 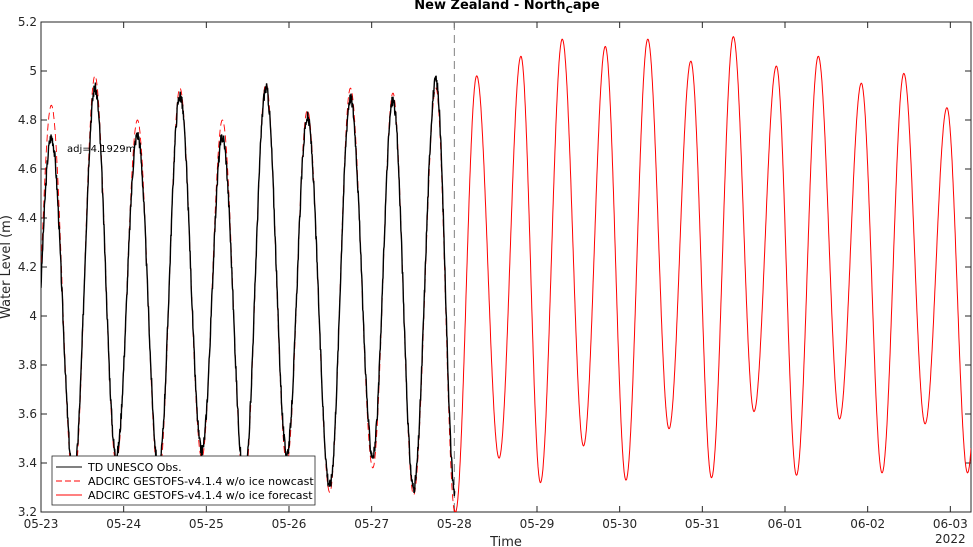 I want to click on y-tick-label: 5, so click(x=33, y=71).